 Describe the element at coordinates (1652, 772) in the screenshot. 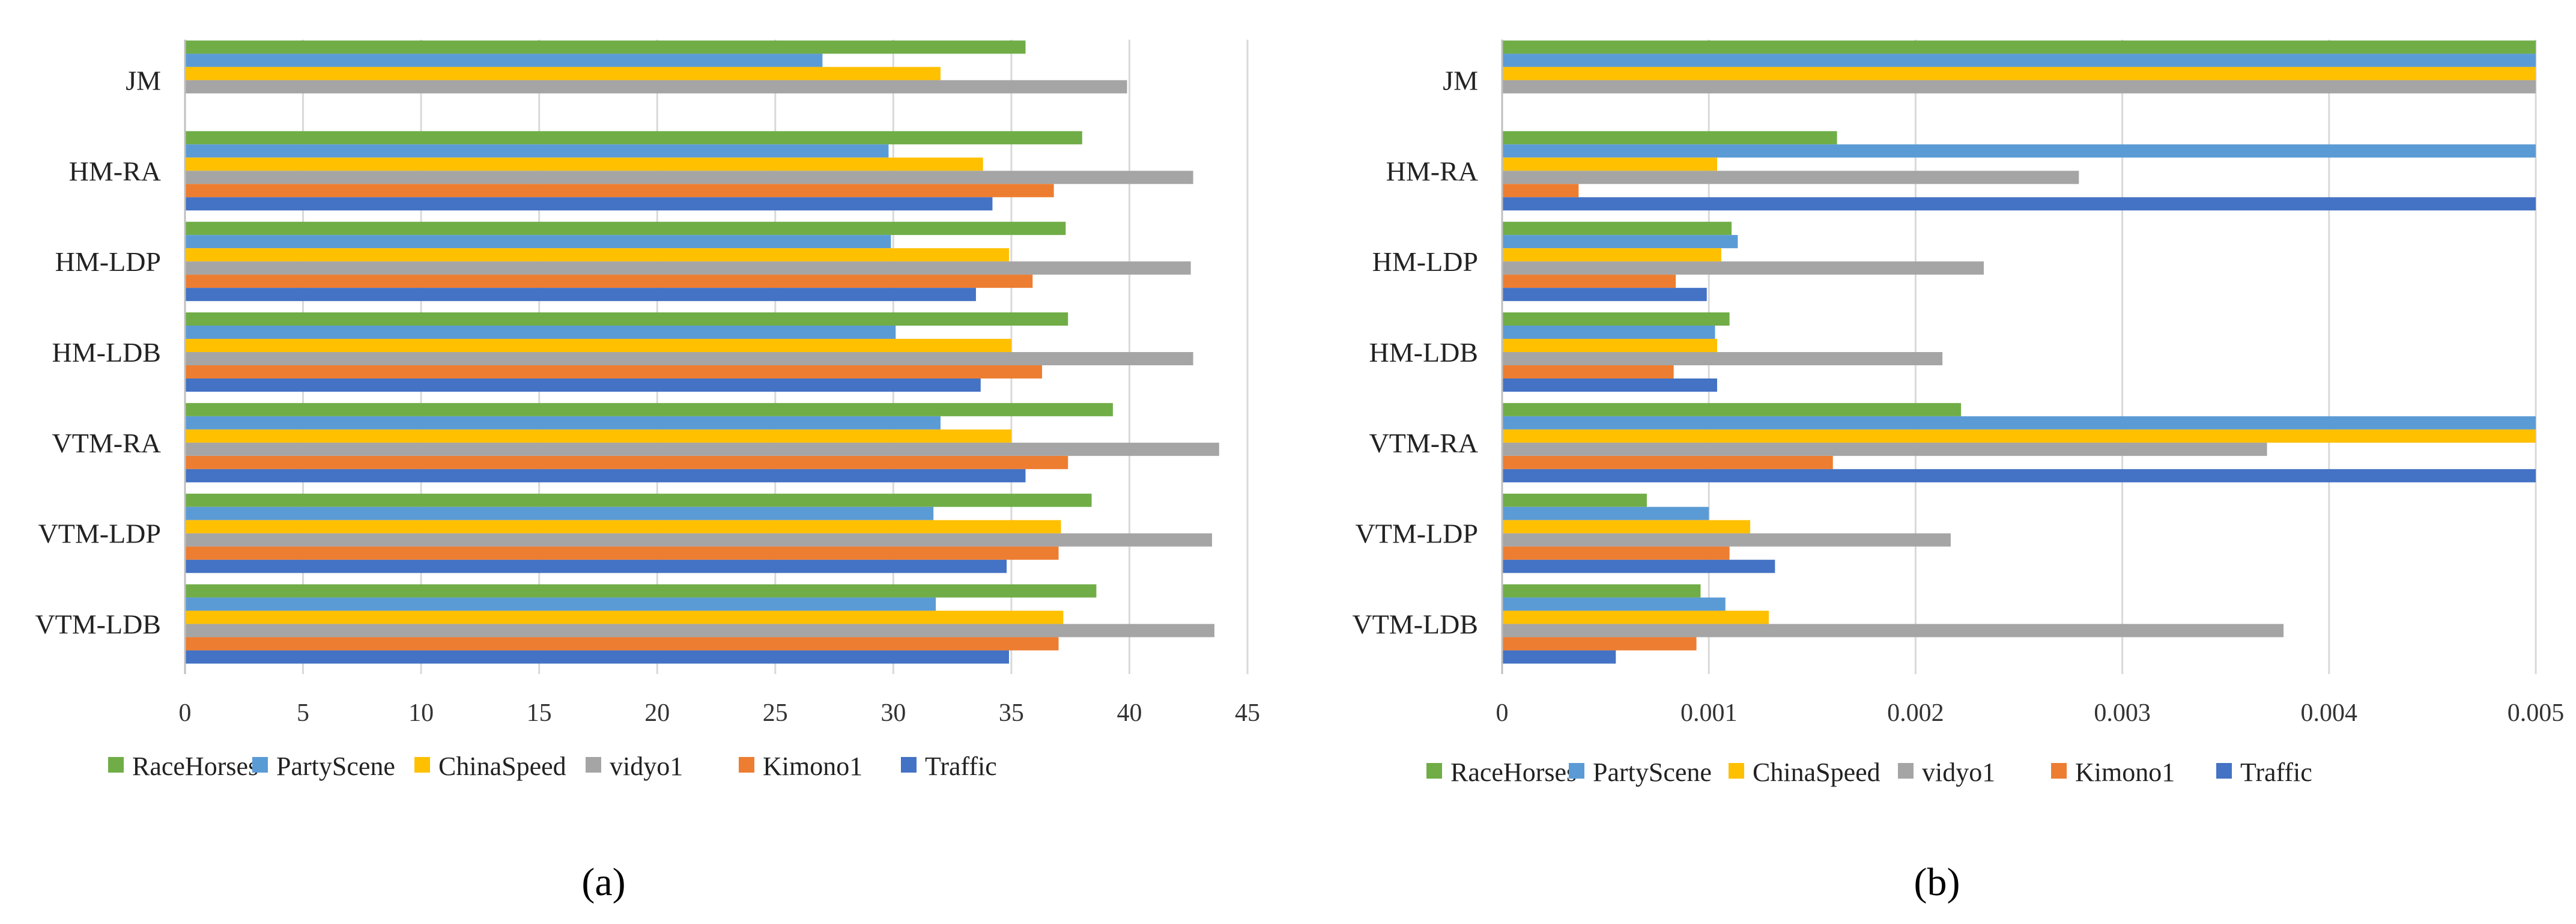

I see `legend-label: PartyScene` at that location.